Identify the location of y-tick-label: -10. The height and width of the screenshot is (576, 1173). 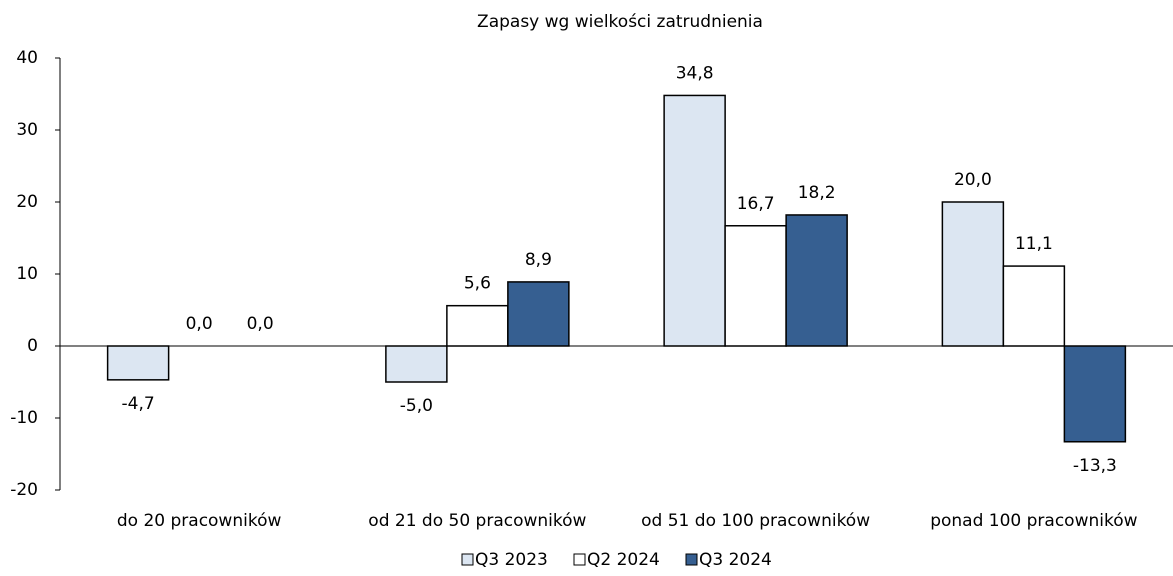
(24, 418).